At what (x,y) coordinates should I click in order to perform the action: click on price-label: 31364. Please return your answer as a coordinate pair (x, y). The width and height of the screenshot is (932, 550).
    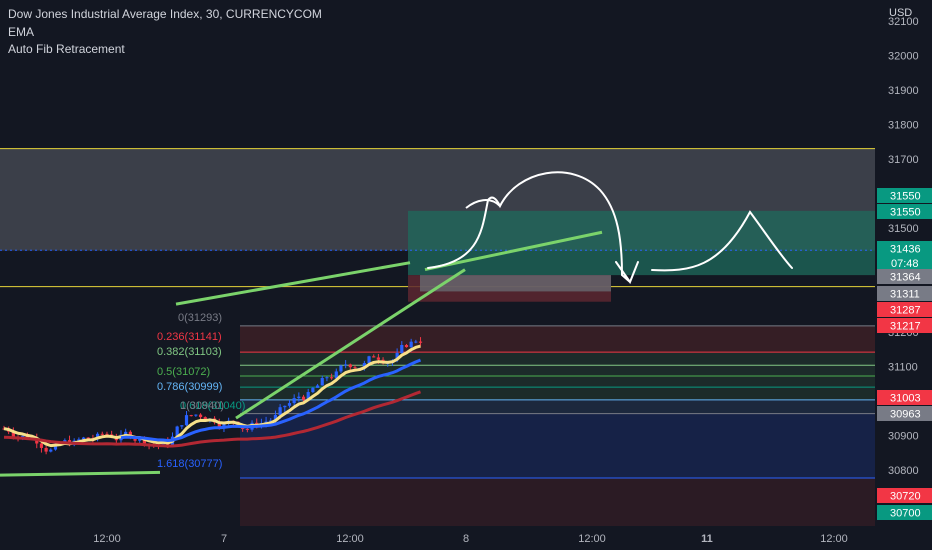
    Looking at the image, I should click on (904, 276).